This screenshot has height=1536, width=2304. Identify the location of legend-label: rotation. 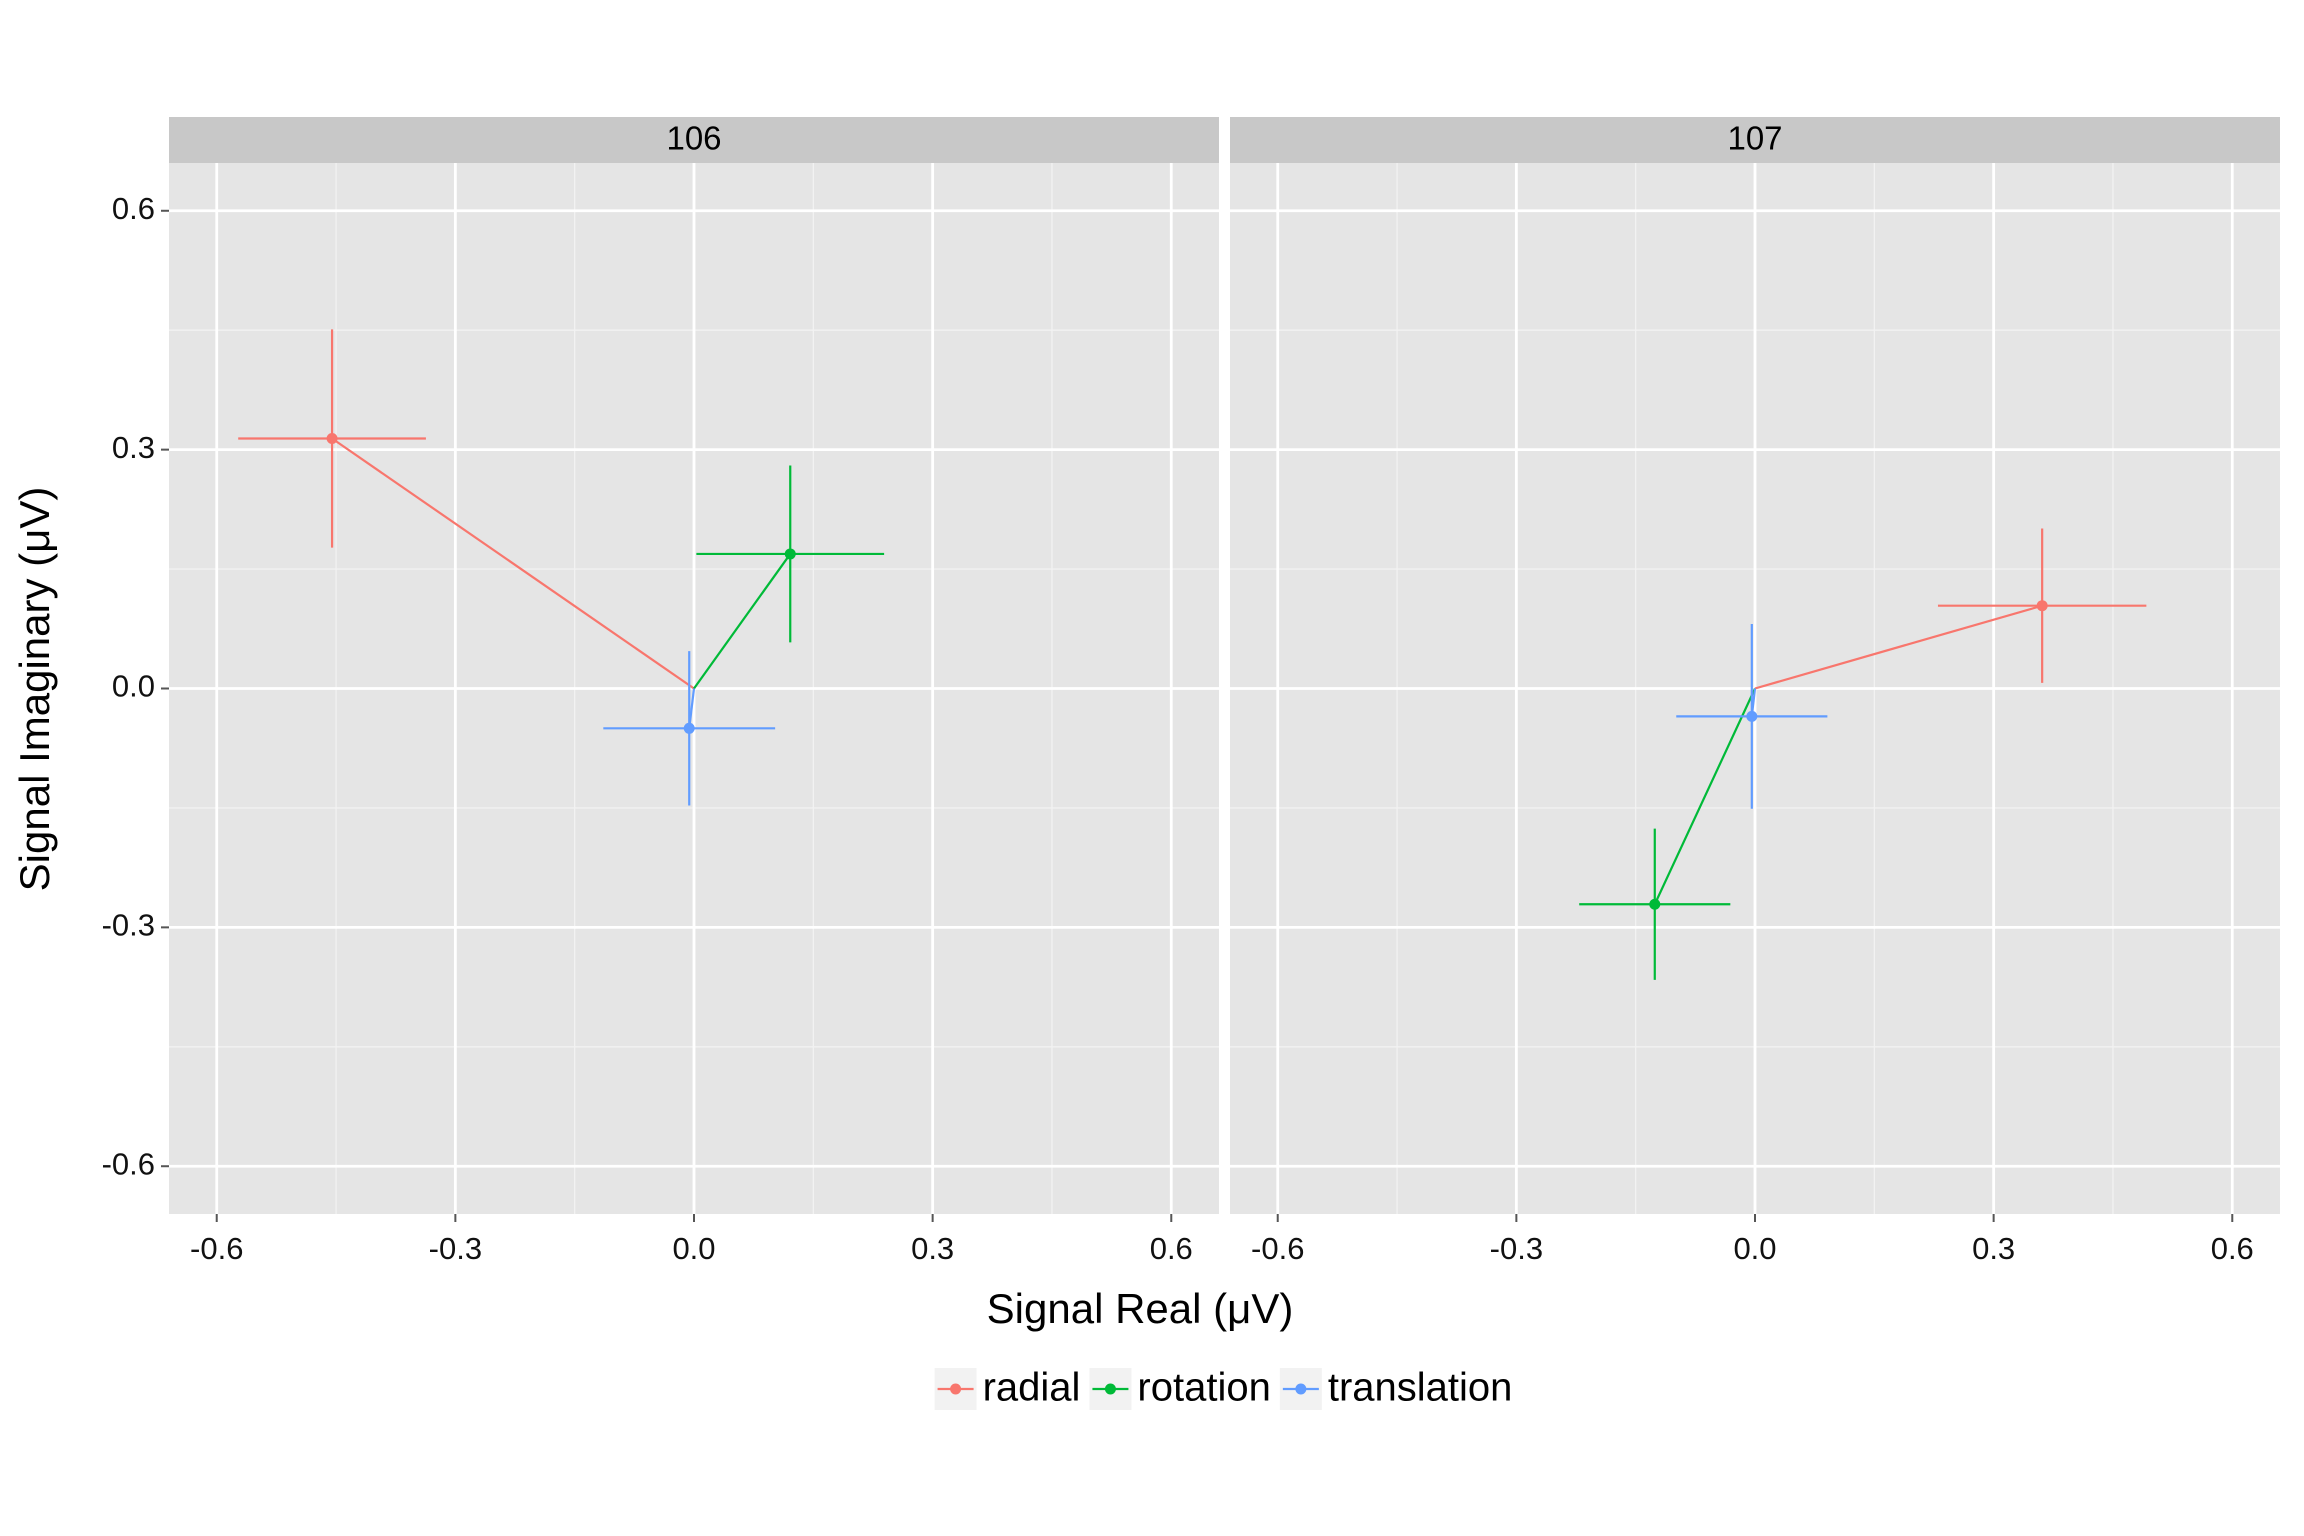
(1203, 1388).